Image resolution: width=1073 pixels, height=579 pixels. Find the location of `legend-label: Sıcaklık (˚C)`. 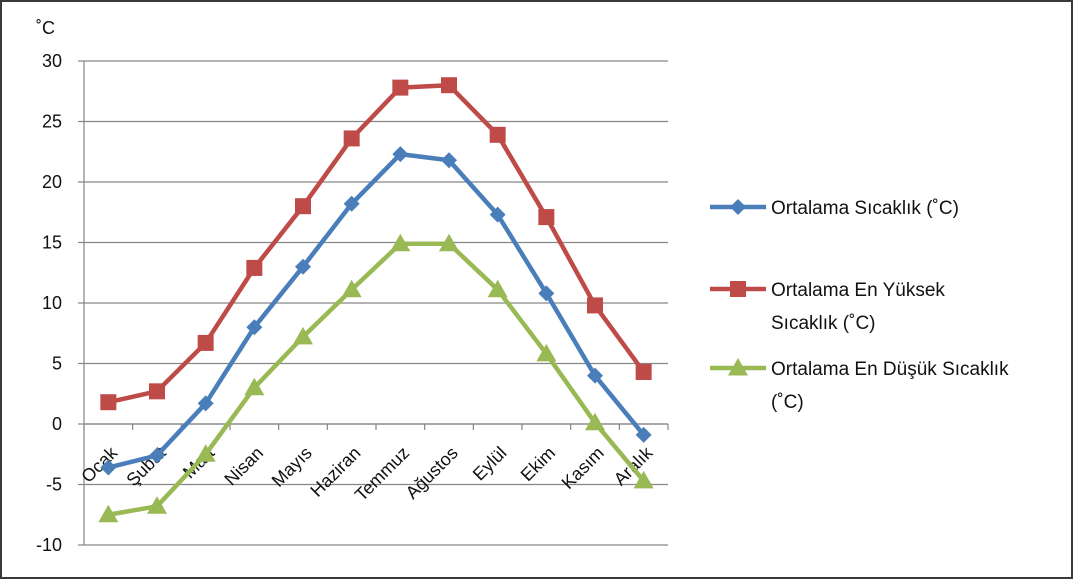

legend-label: Sıcaklık (˚C) is located at coordinates (823, 323).